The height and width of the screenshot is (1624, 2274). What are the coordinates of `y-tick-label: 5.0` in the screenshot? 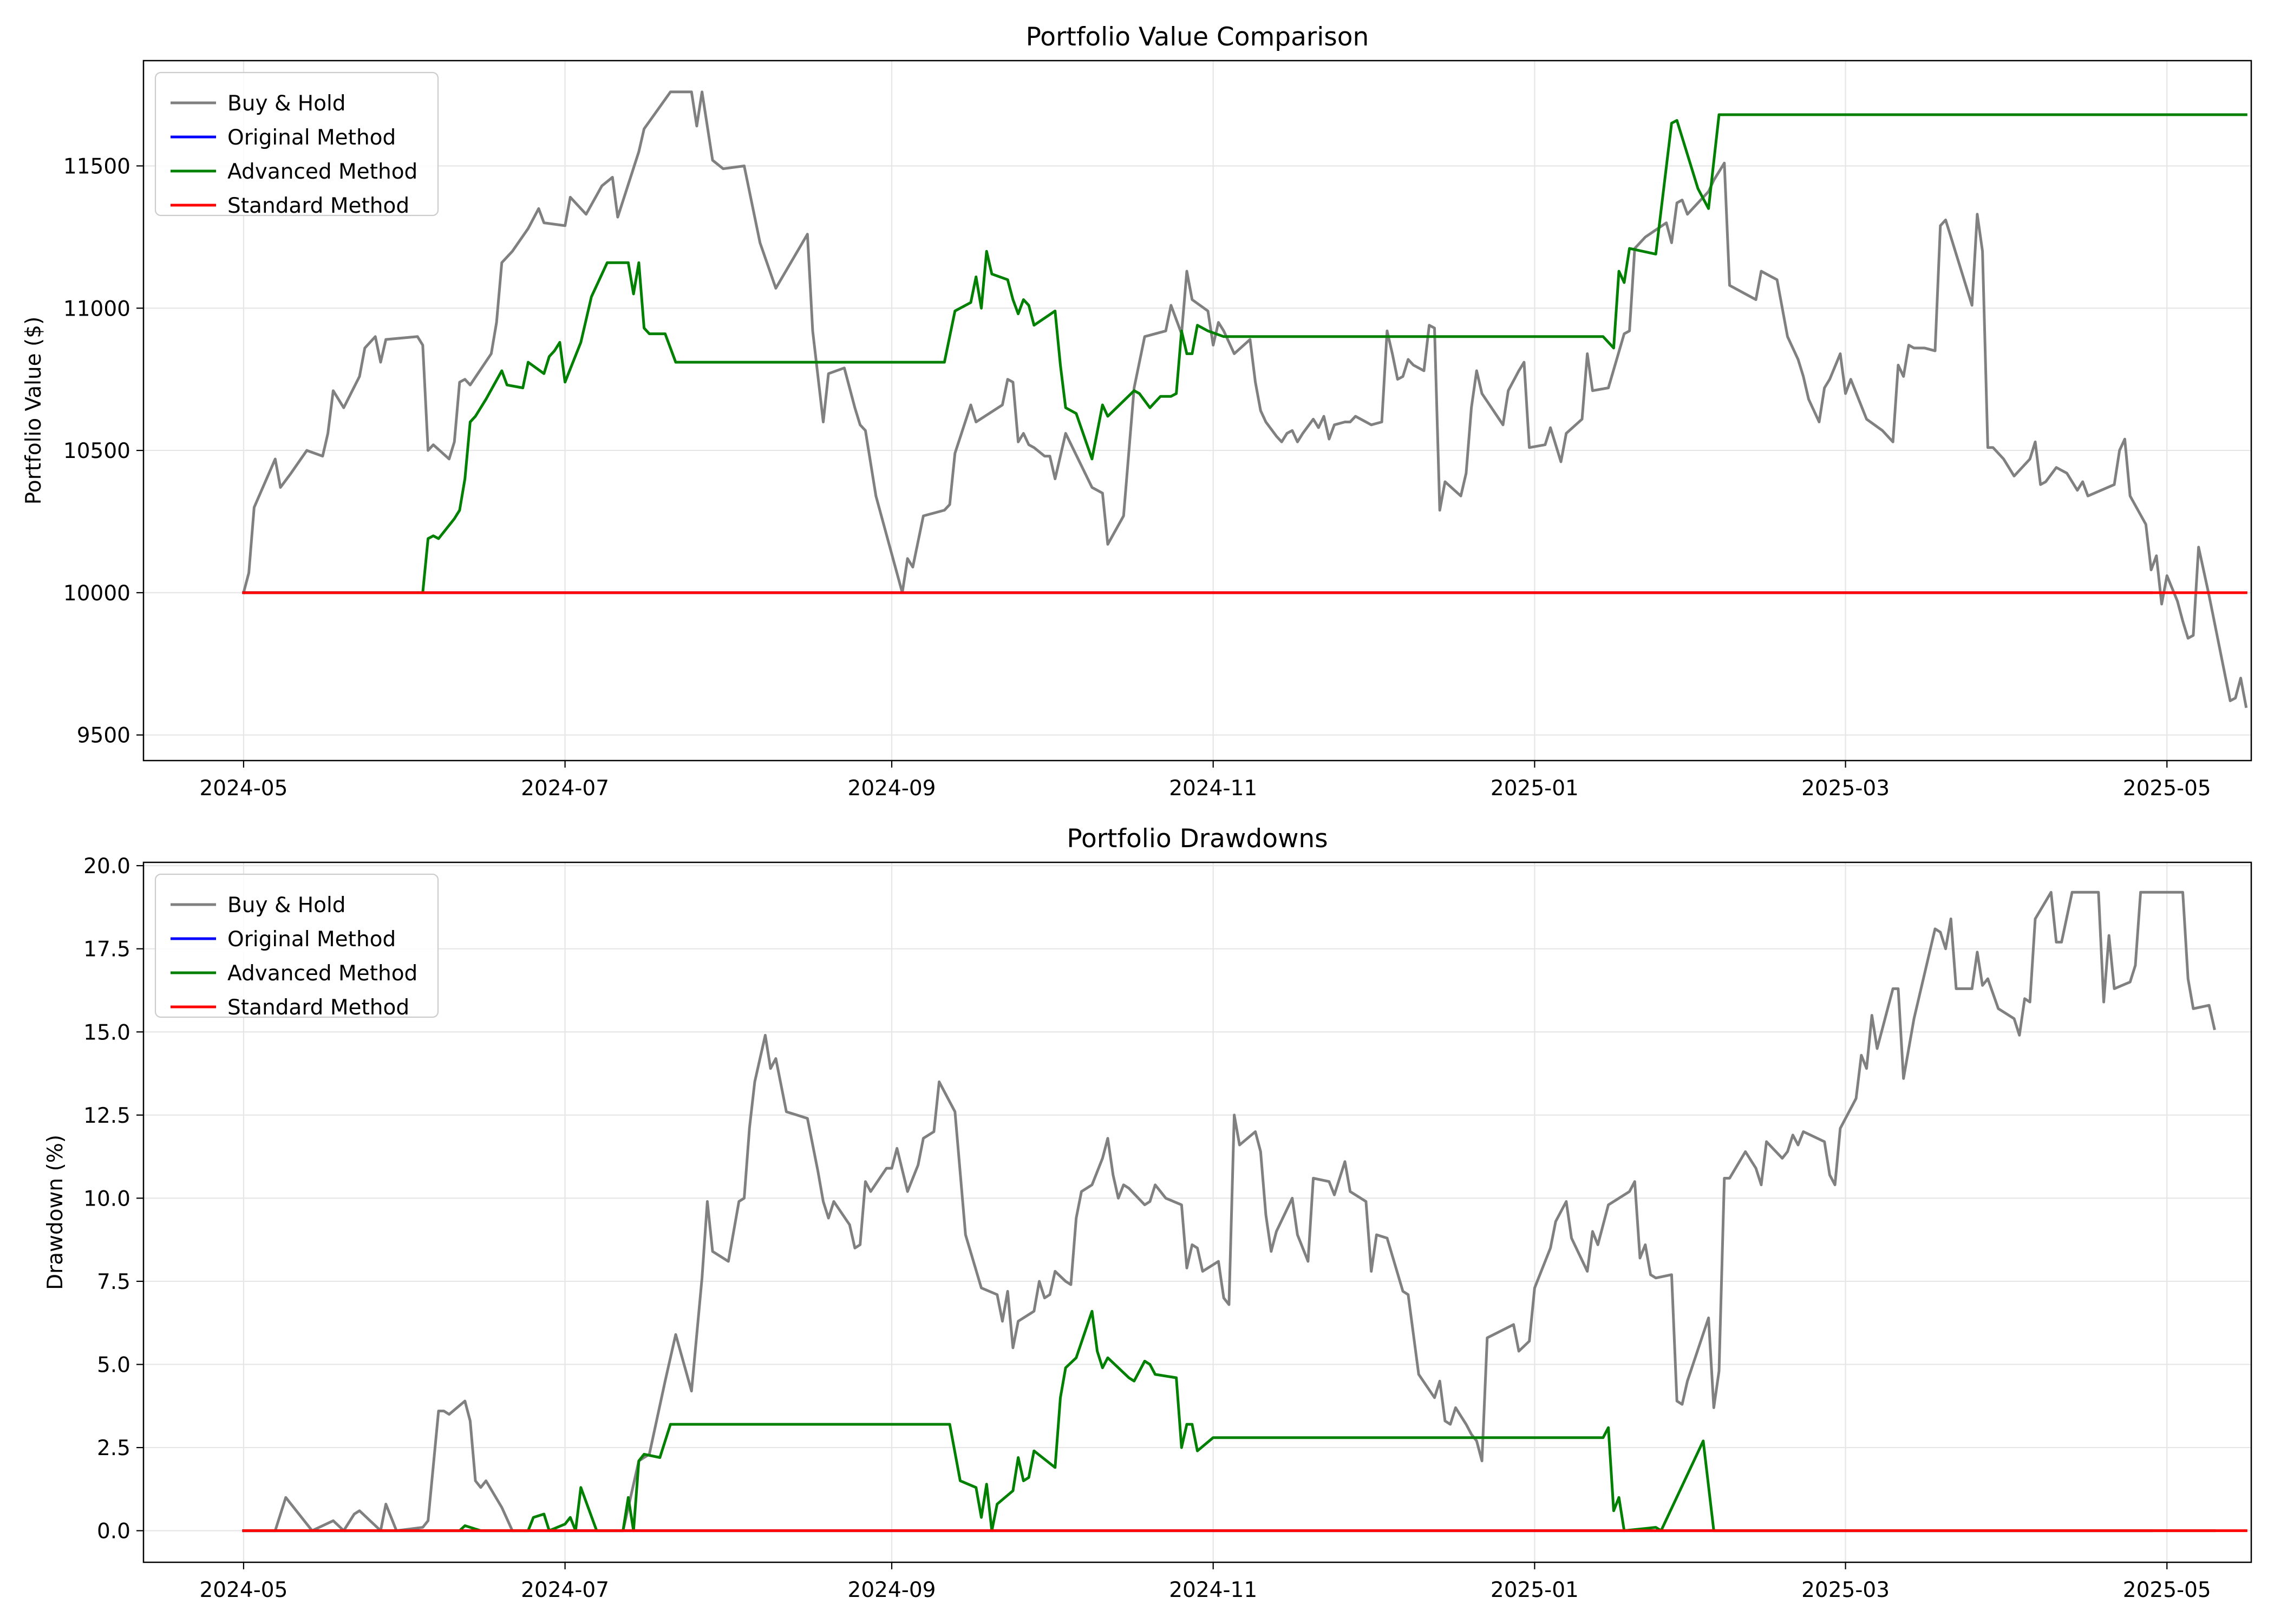 It's located at (114, 1365).